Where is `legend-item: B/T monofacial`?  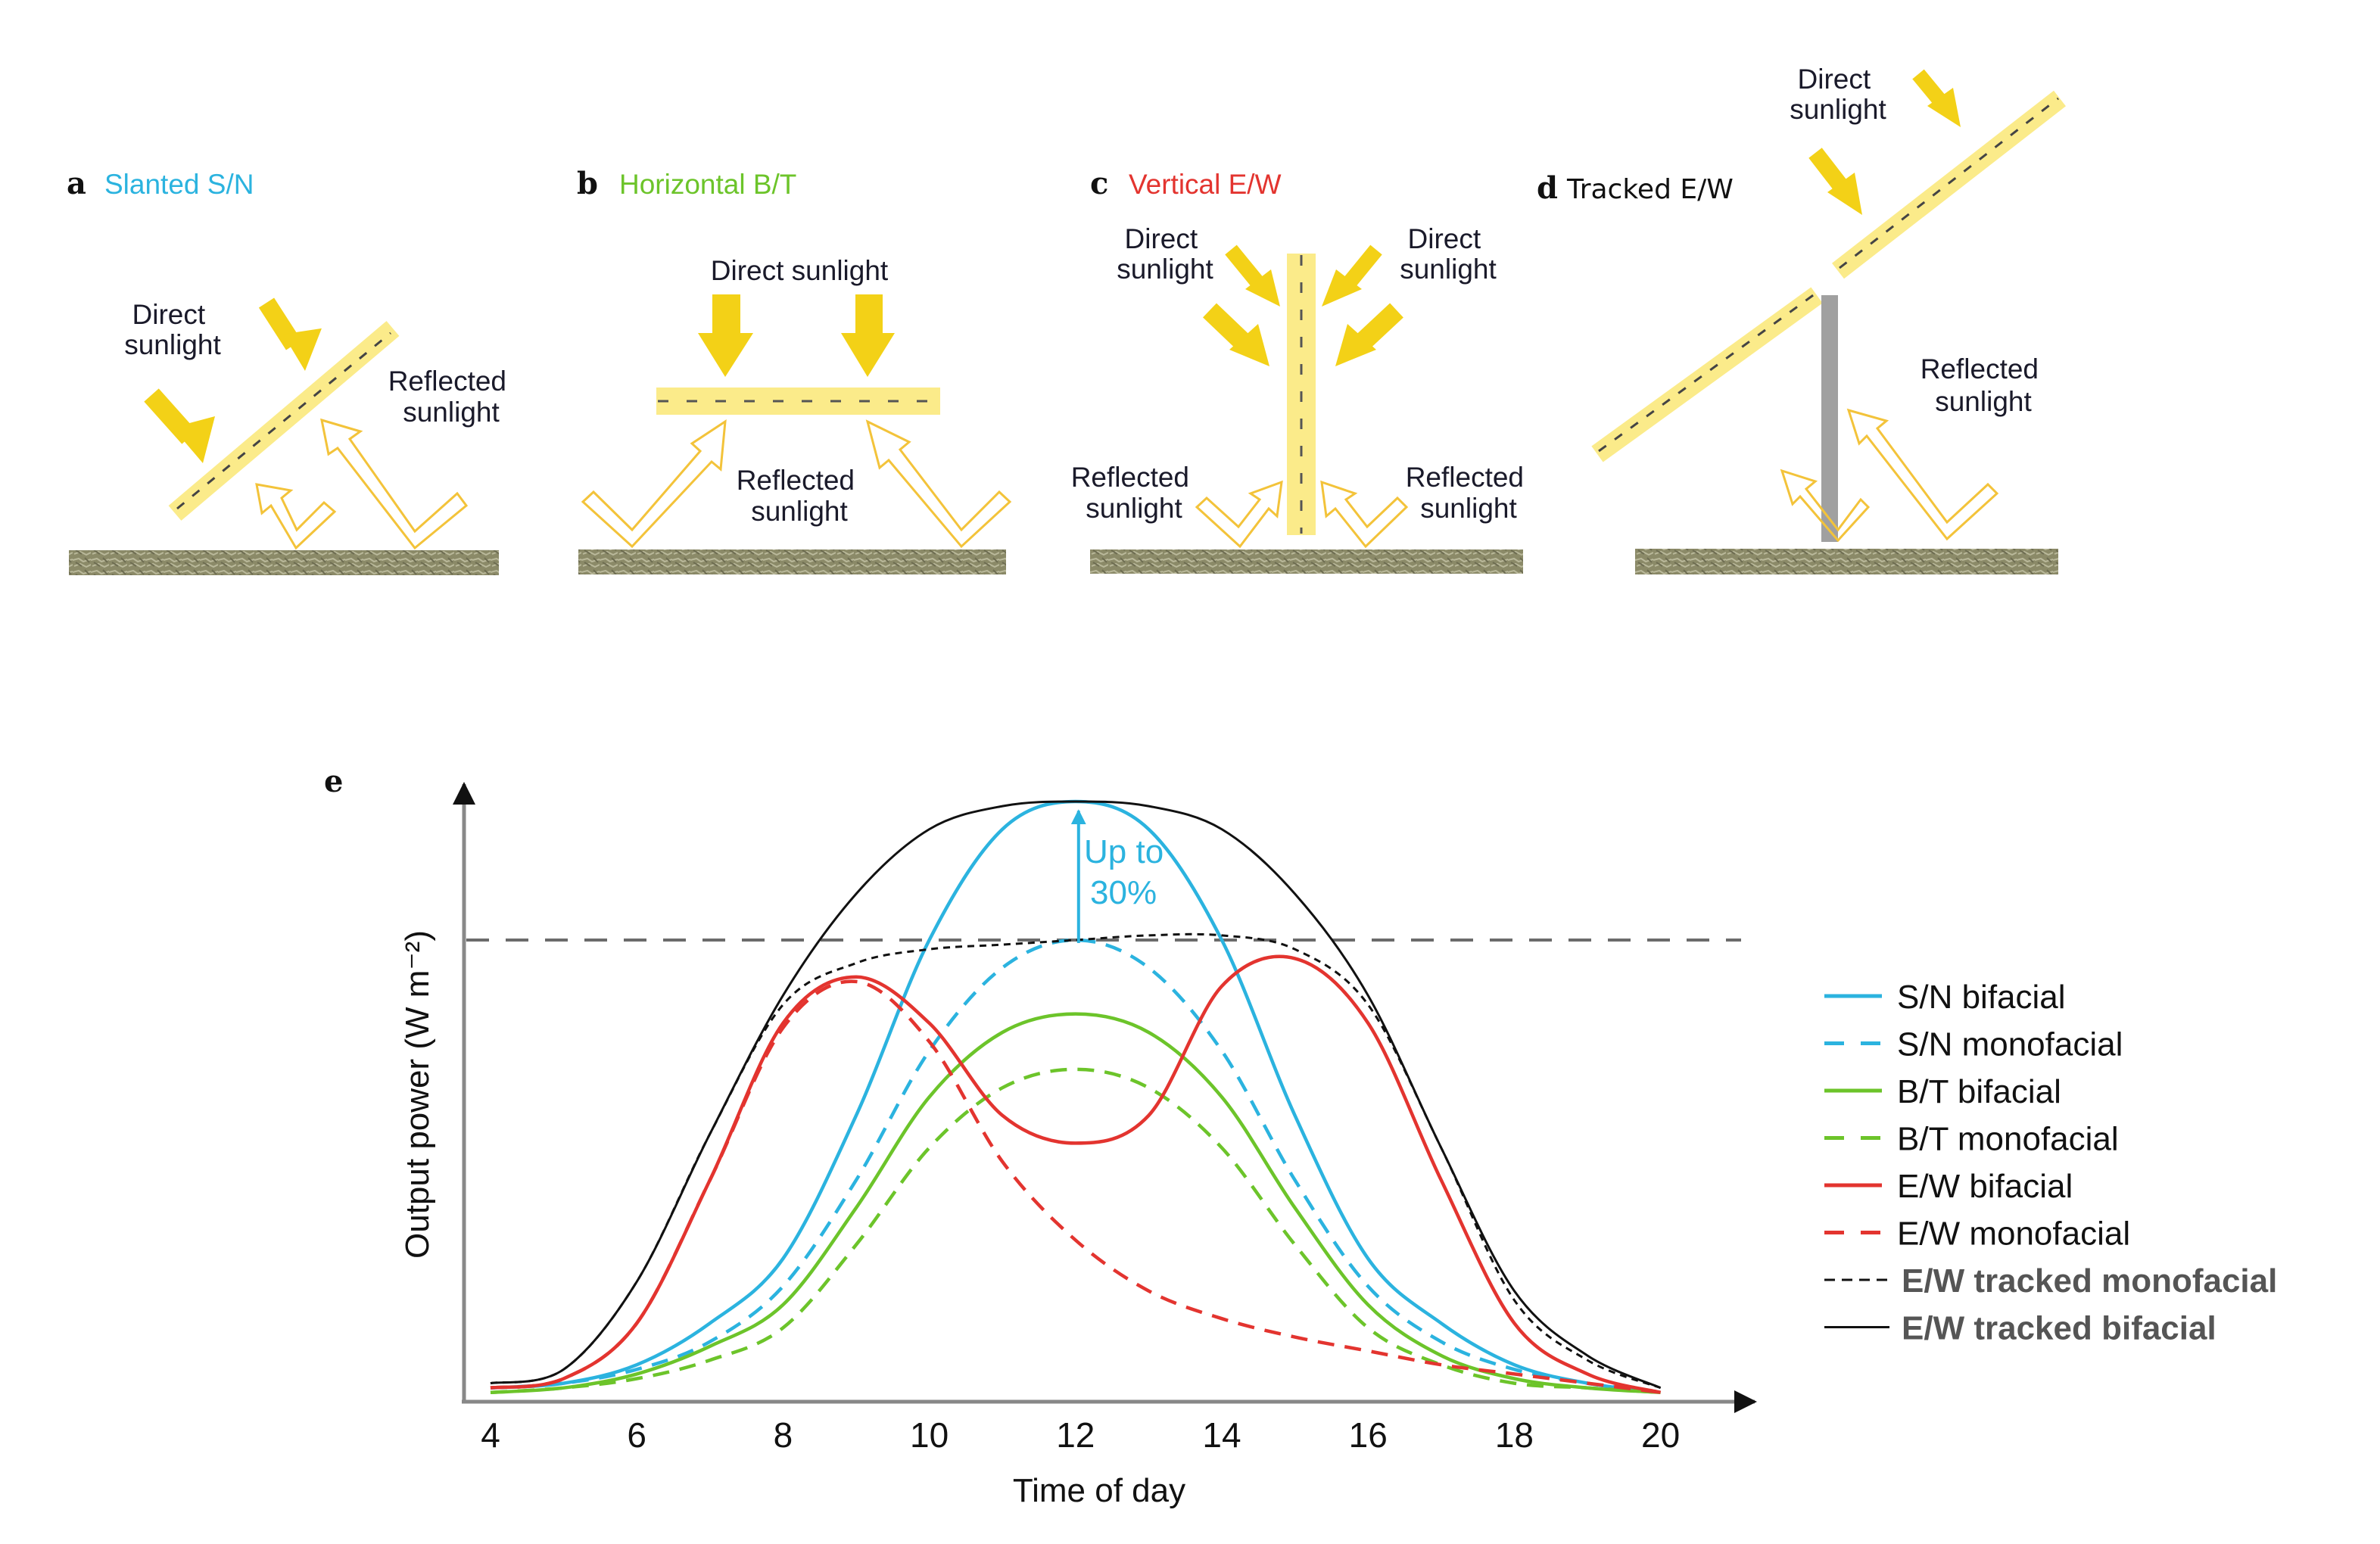
legend-item: B/T monofacial is located at coordinates (1971, 1139).